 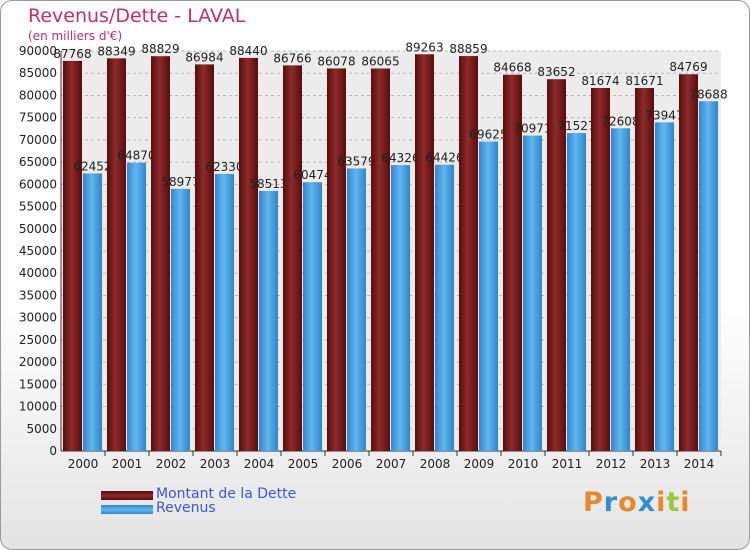 I want to click on y-tick-label: 85000, so click(x=38, y=73).